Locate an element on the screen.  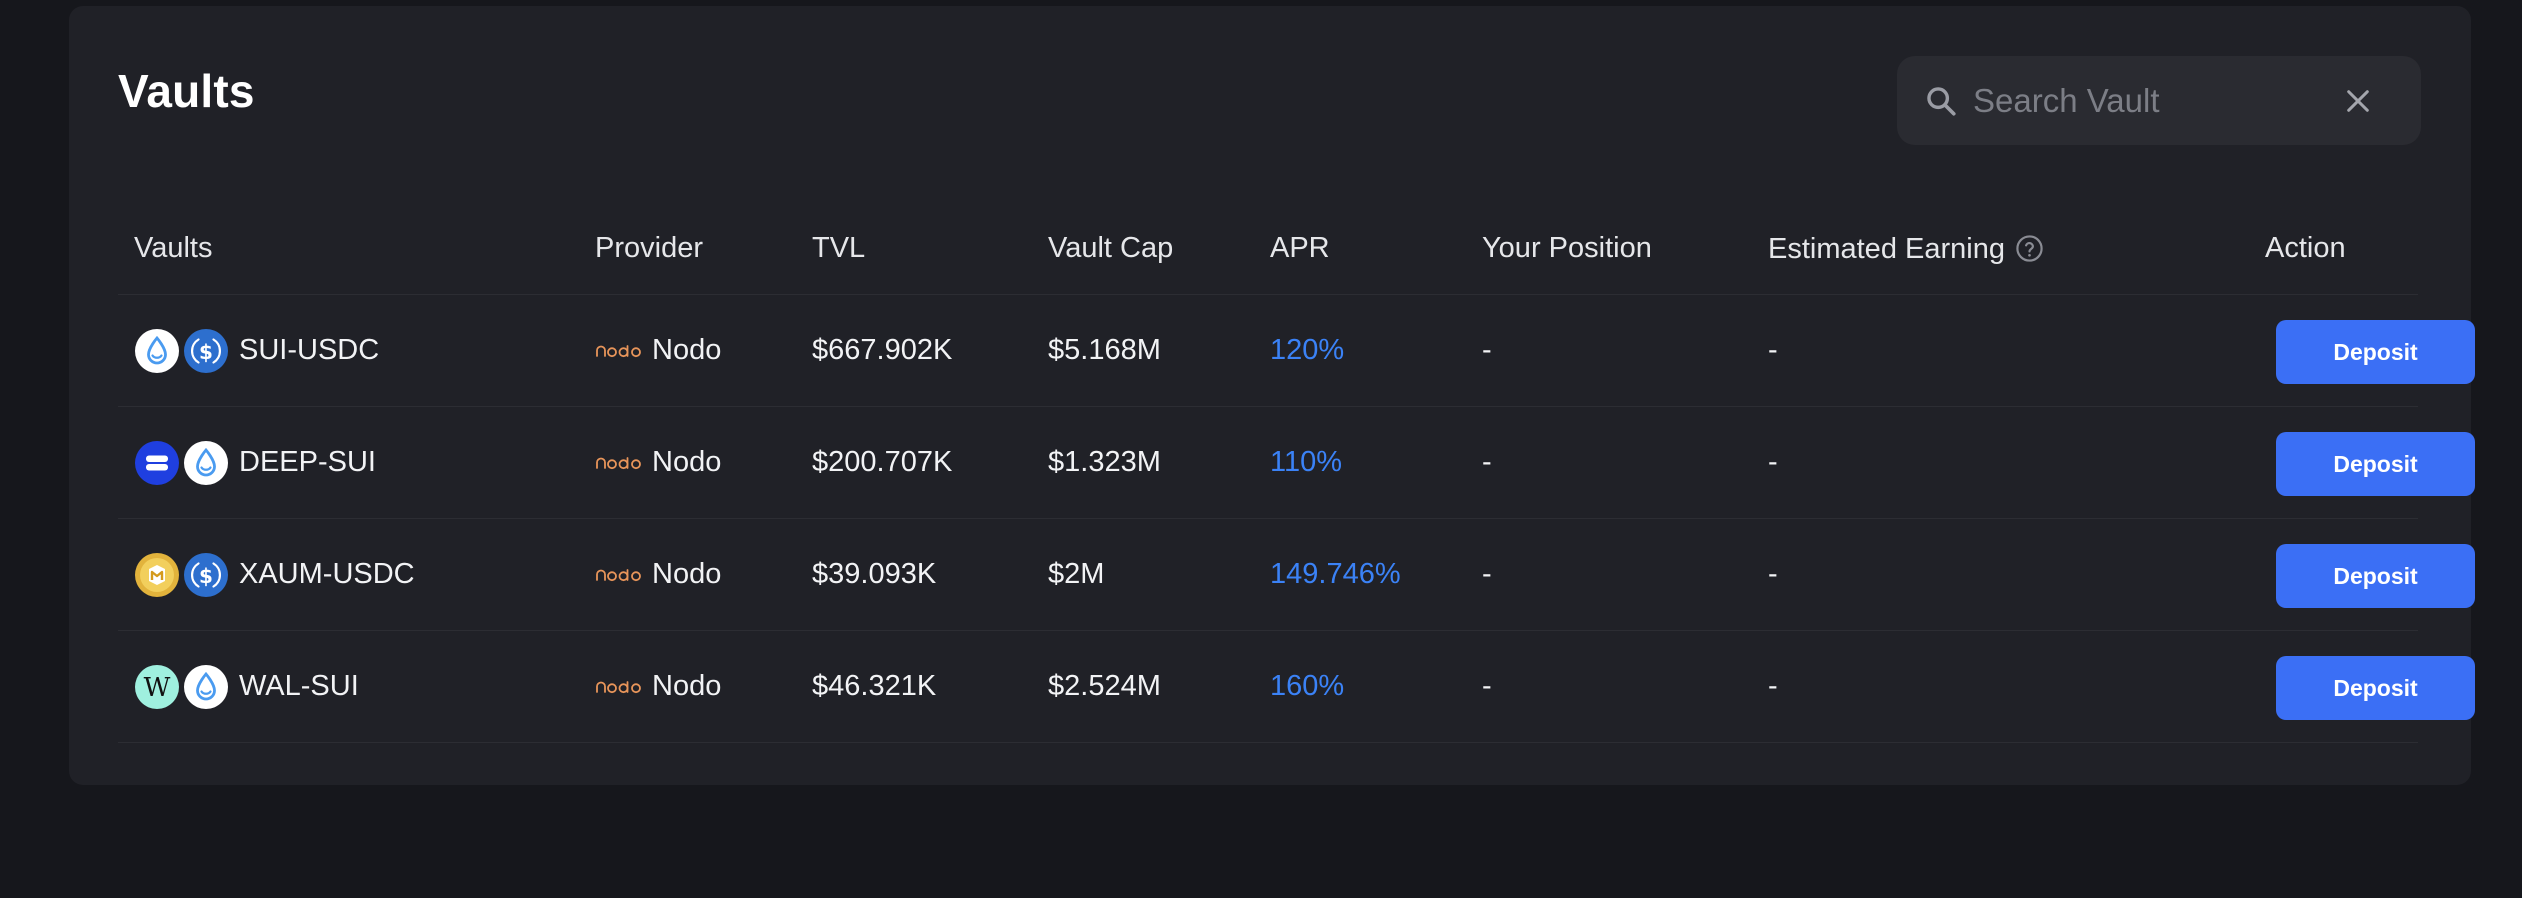
search-icon is located at coordinates (1941, 101).